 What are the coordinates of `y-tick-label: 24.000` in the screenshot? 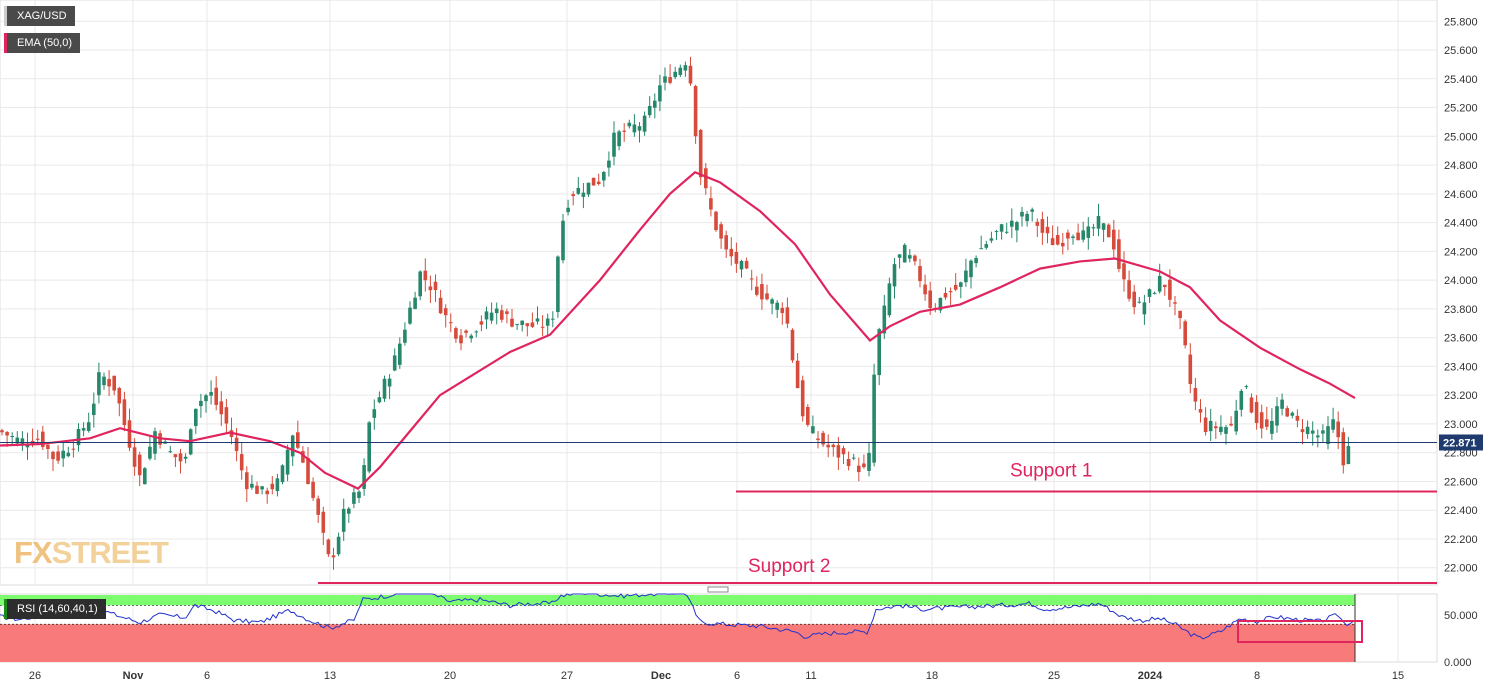 It's located at (1461, 281).